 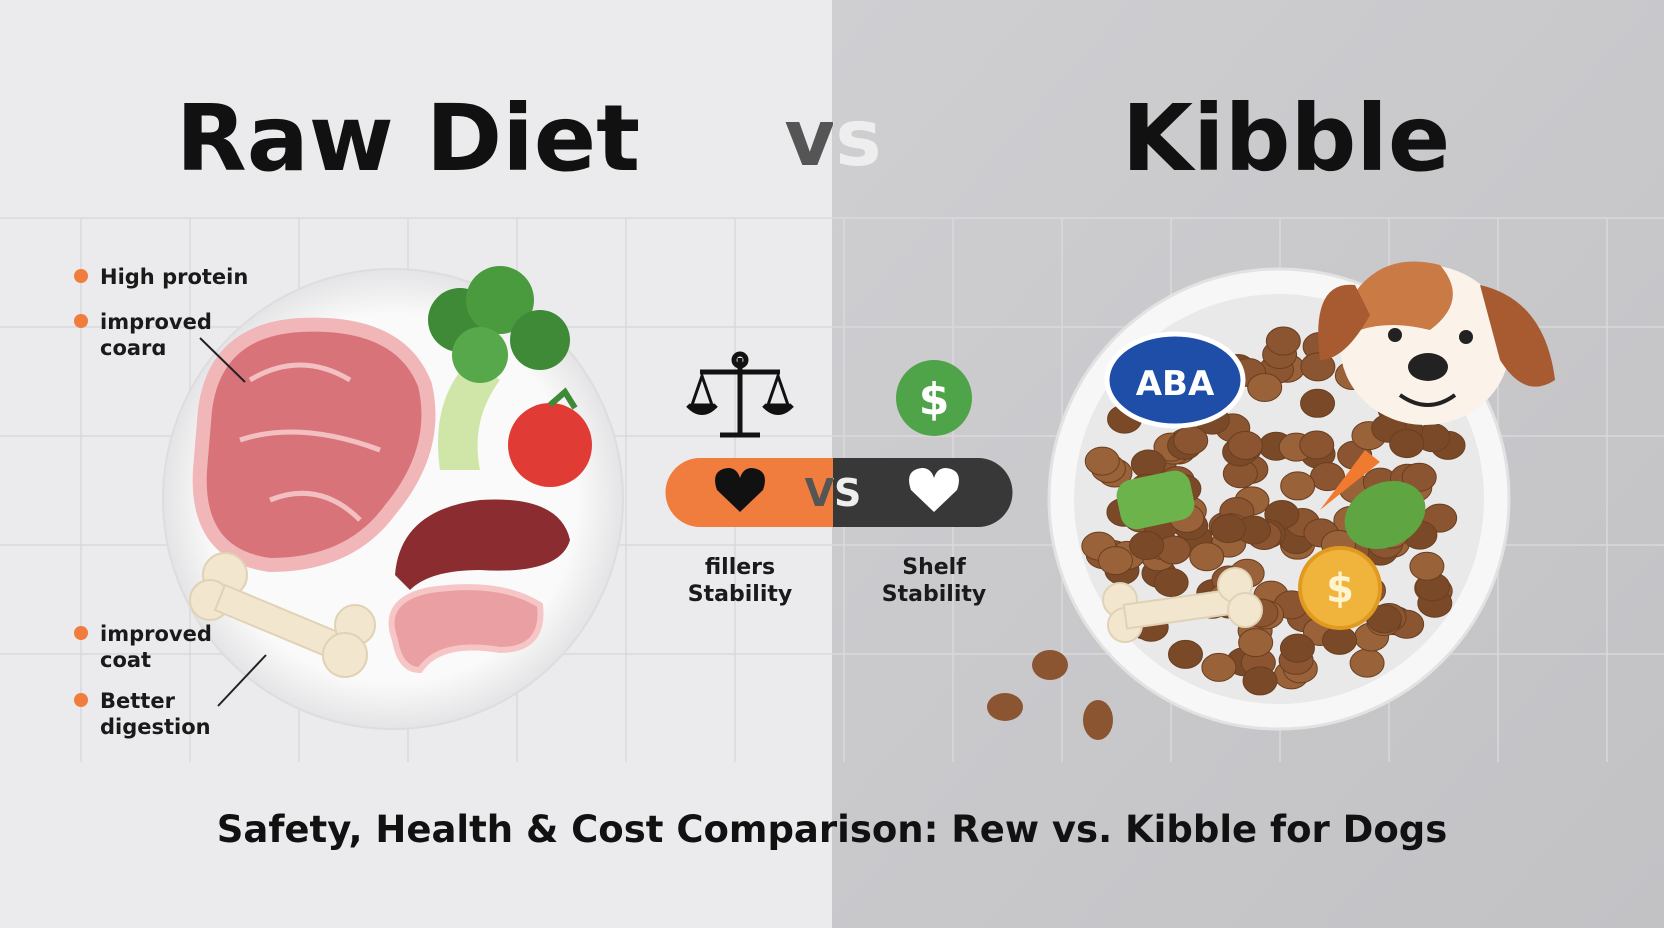 What do you see at coordinates (1175, 384) in the screenshot?
I see `badge-text: ABA` at bounding box center [1175, 384].